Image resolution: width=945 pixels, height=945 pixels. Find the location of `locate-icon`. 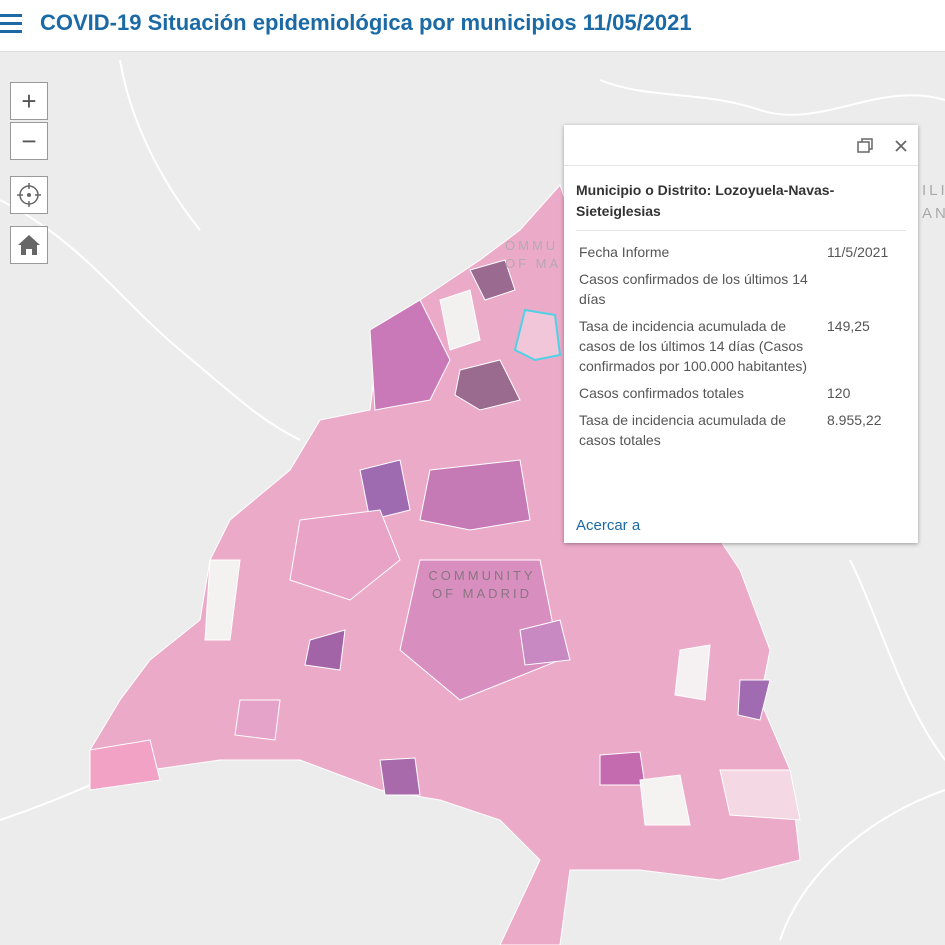

locate-icon is located at coordinates (29, 195).